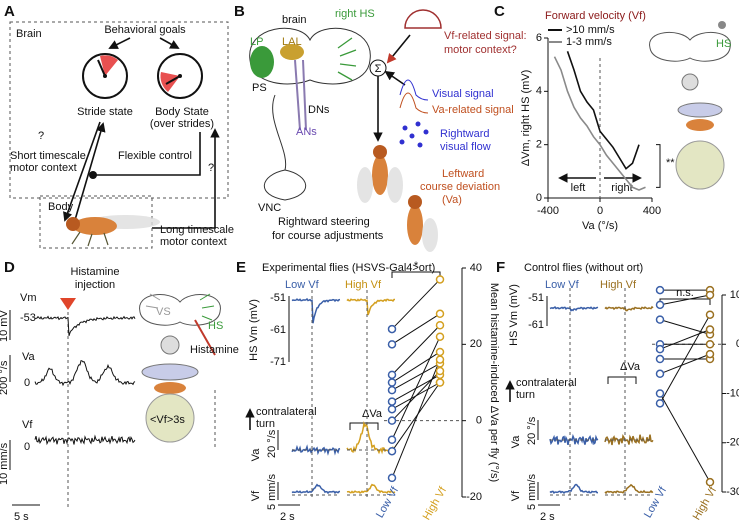 The height and width of the screenshot is (525, 739). Describe the element at coordinates (452, 200) in the screenshot. I see `b-text: (Va)` at that location.